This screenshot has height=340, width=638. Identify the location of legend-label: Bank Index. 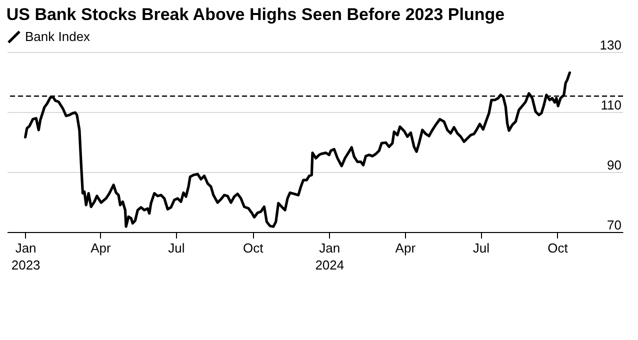
(58, 36).